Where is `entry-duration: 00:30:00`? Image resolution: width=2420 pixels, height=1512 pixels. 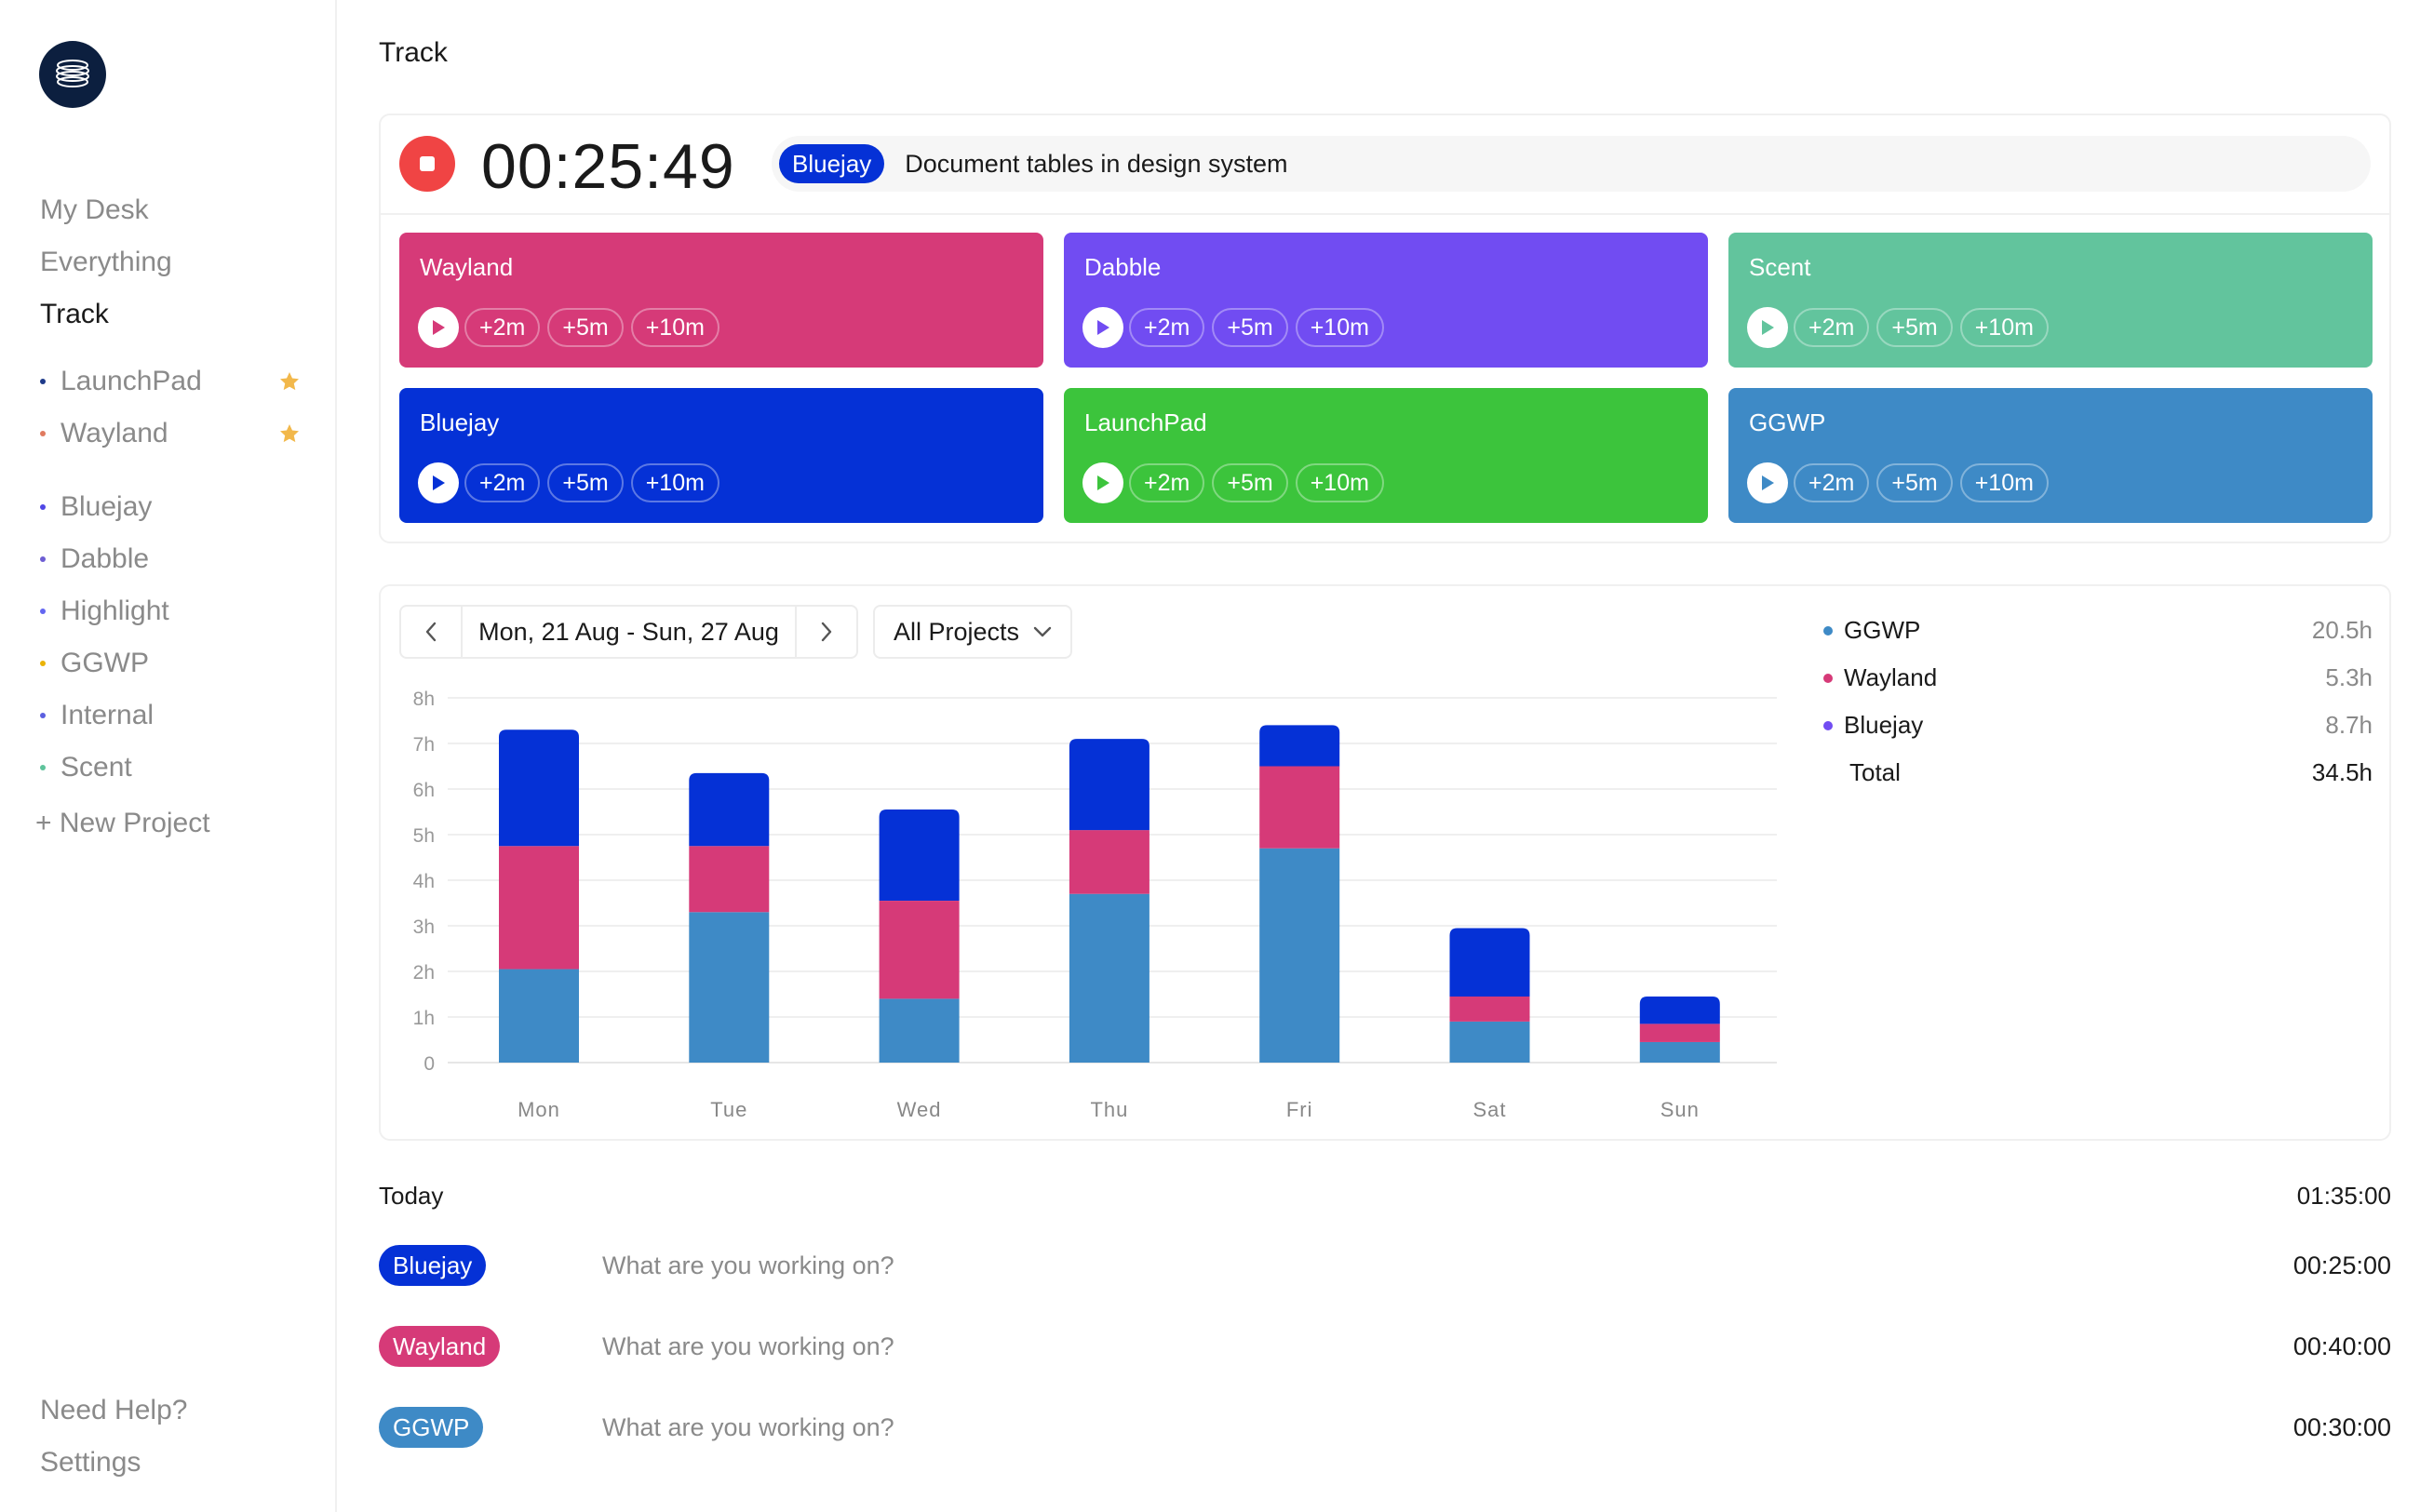 entry-duration: 00:30:00 is located at coordinates (2341, 1426).